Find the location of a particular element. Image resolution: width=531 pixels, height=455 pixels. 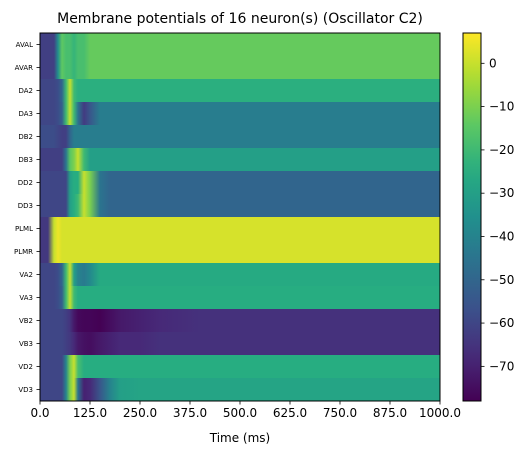

y-tick-label: AVAL is located at coordinates (24, 45).